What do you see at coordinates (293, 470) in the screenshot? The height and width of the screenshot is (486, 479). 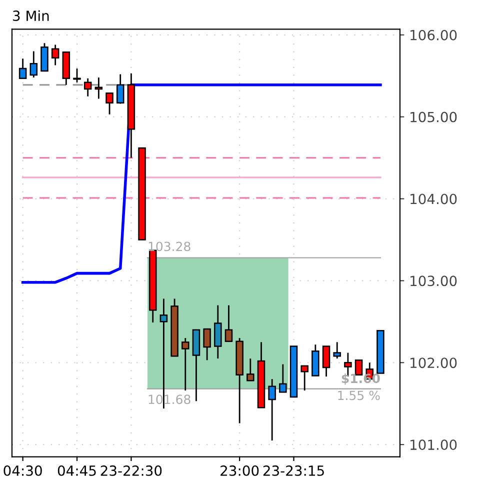 I see `x-tick-label: 23-23:15` at bounding box center [293, 470].